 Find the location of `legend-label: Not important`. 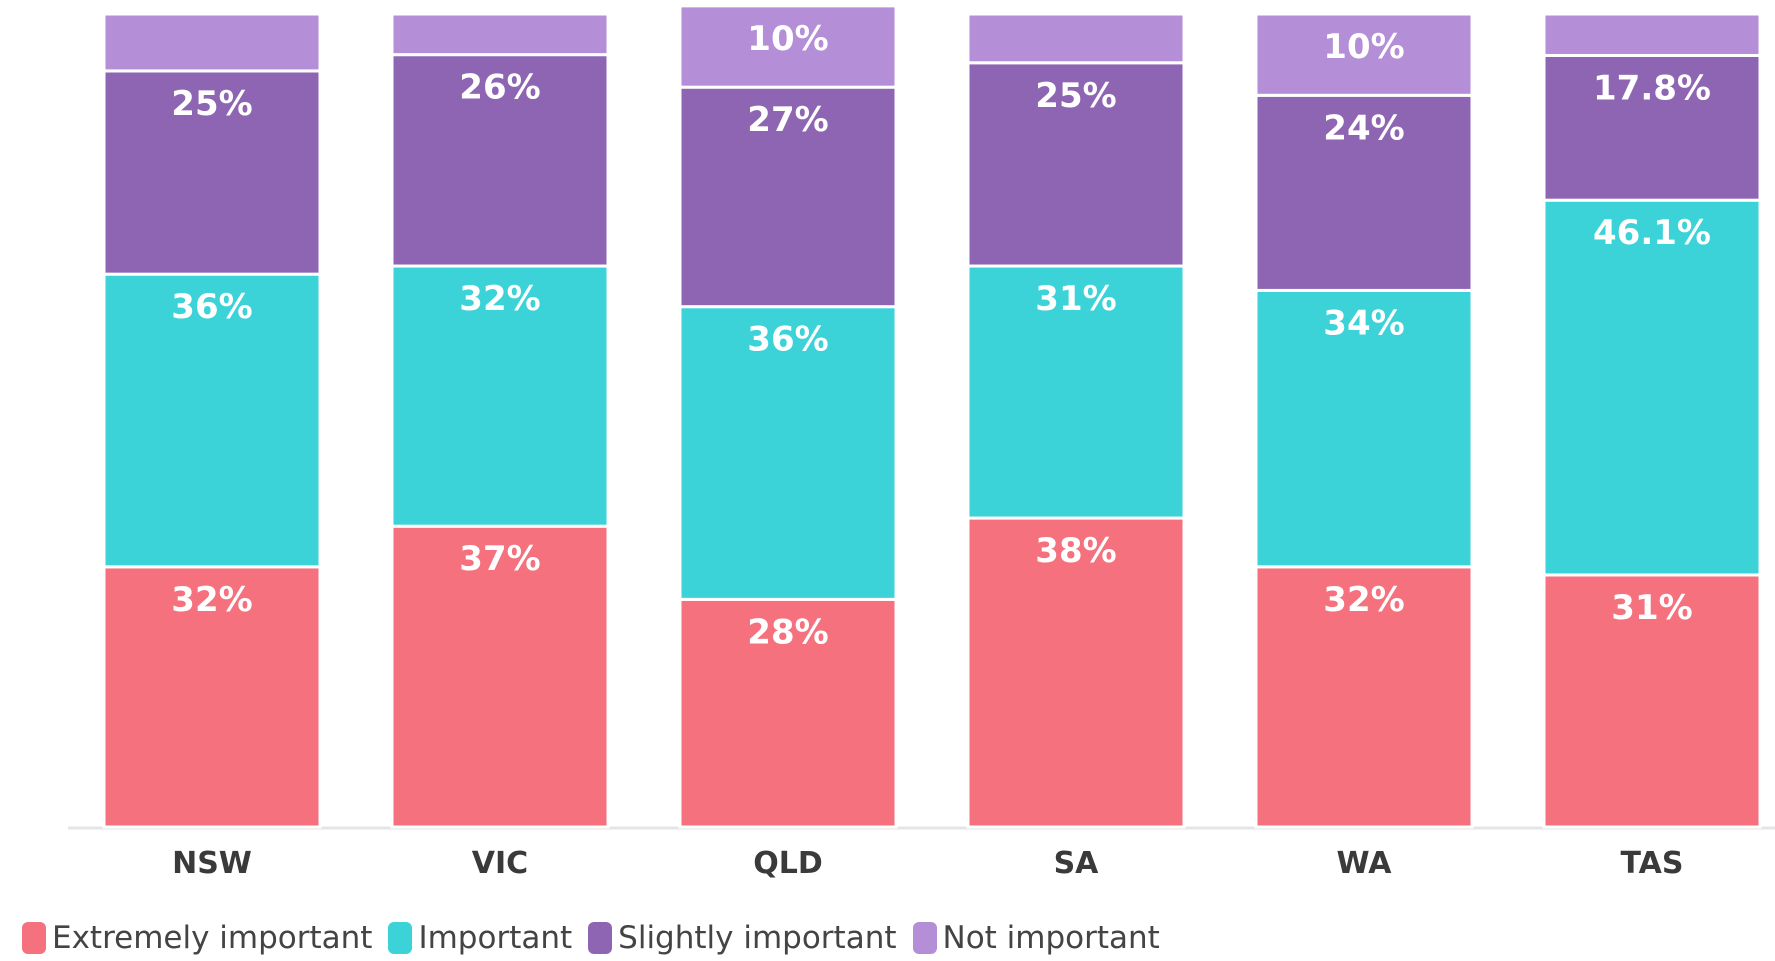

legend-label: Not important is located at coordinates (1051, 938).